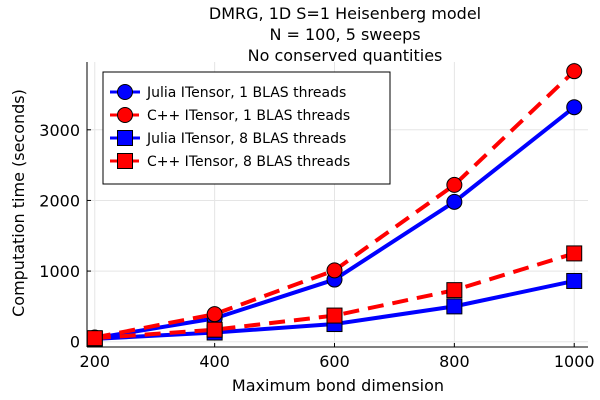 This screenshot has height=400, width=600. I want to click on legend-entry-2: Julia ITensor, 8 BLAS threads, so click(228, 138).